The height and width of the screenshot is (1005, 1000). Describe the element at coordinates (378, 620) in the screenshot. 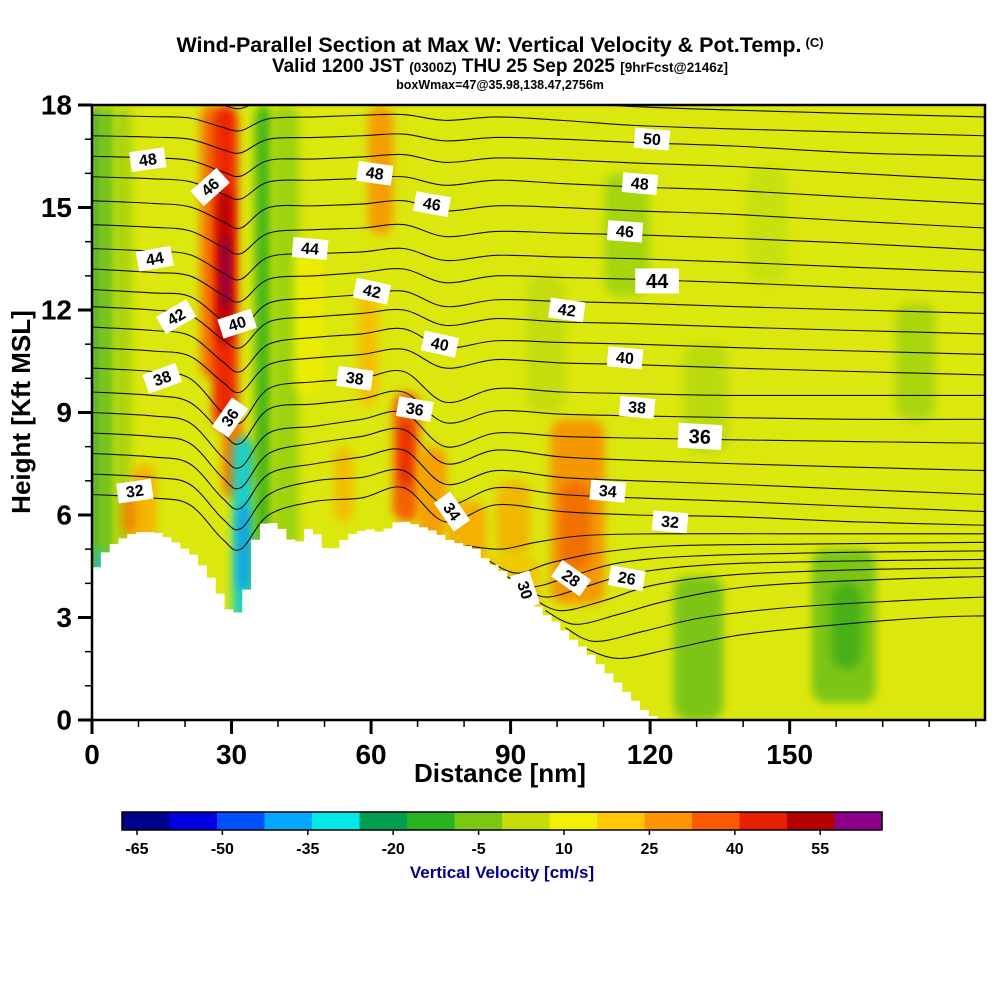

I see `terrain-mask` at that location.